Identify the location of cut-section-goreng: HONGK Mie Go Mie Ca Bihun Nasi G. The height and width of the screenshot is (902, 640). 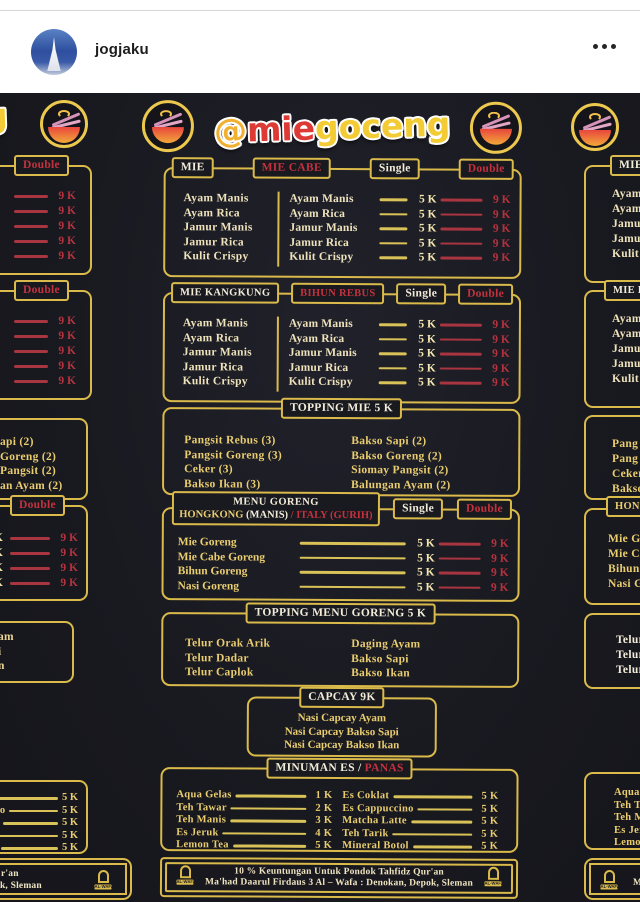
(612, 550).